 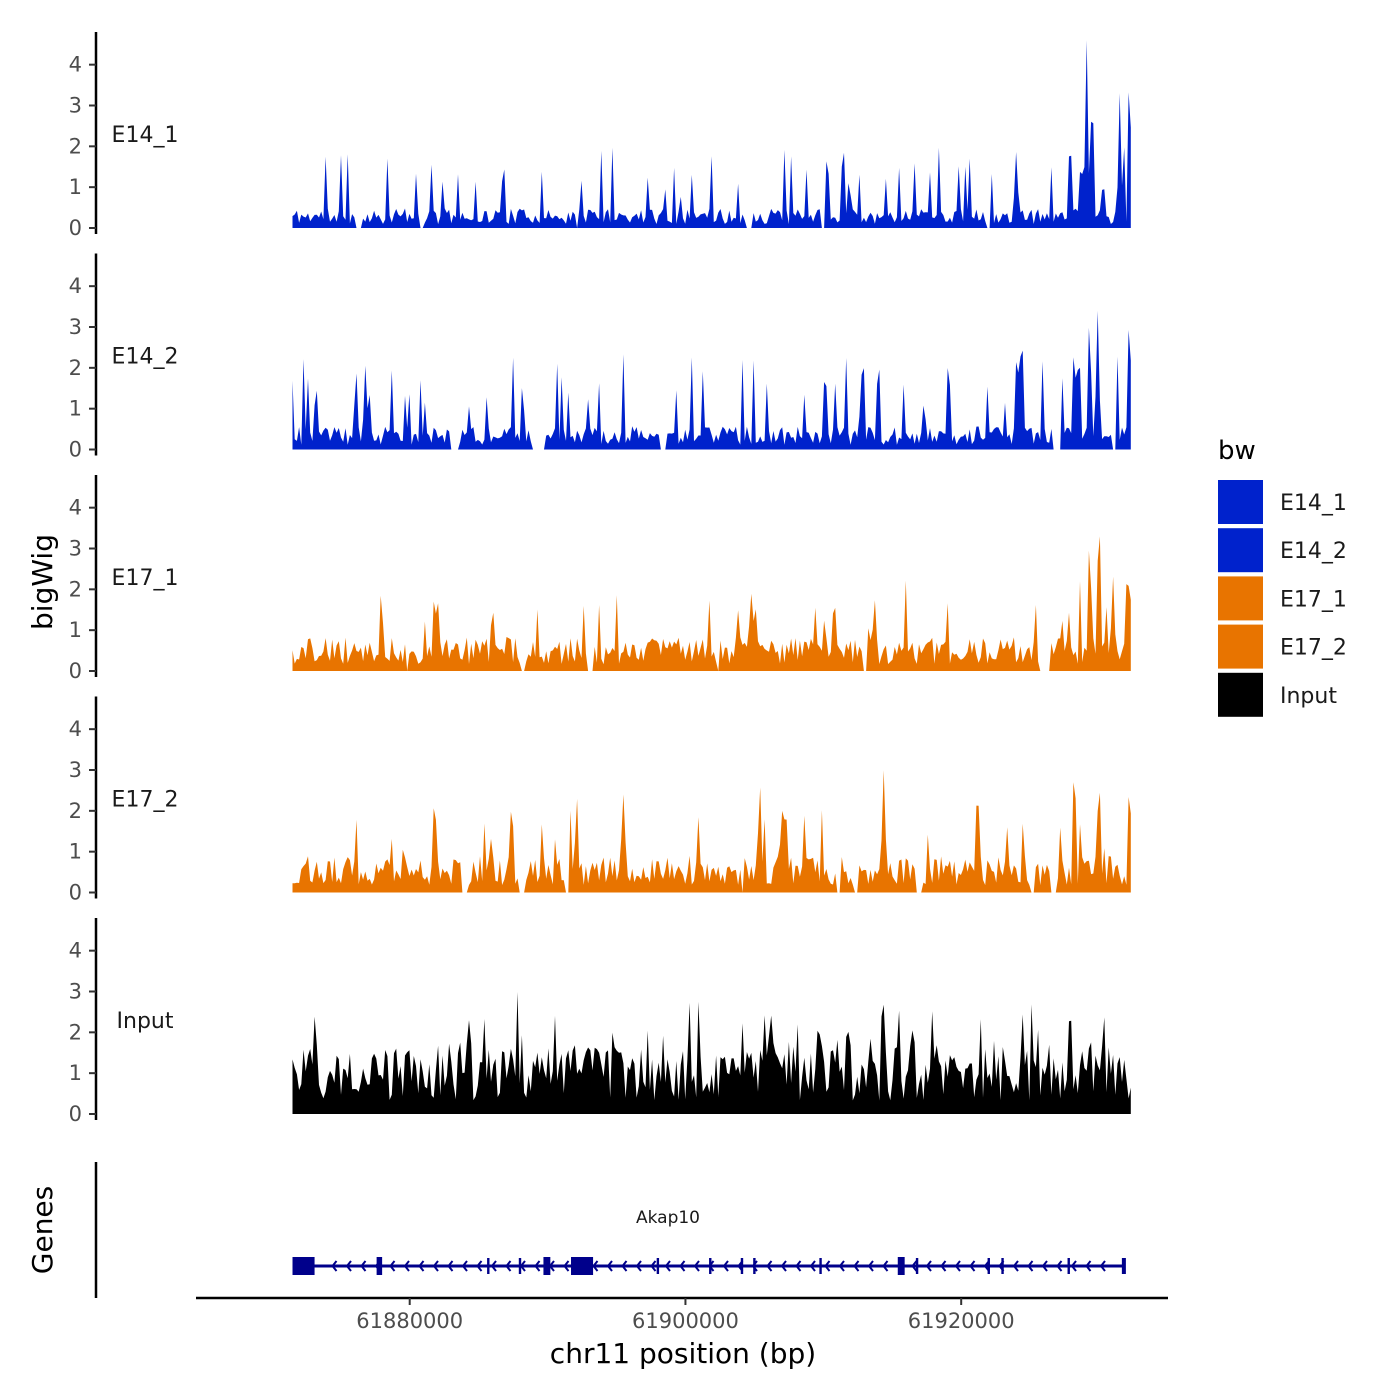 What do you see at coordinates (145, 1021) in the screenshot?
I see `track-label: Input` at bounding box center [145, 1021].